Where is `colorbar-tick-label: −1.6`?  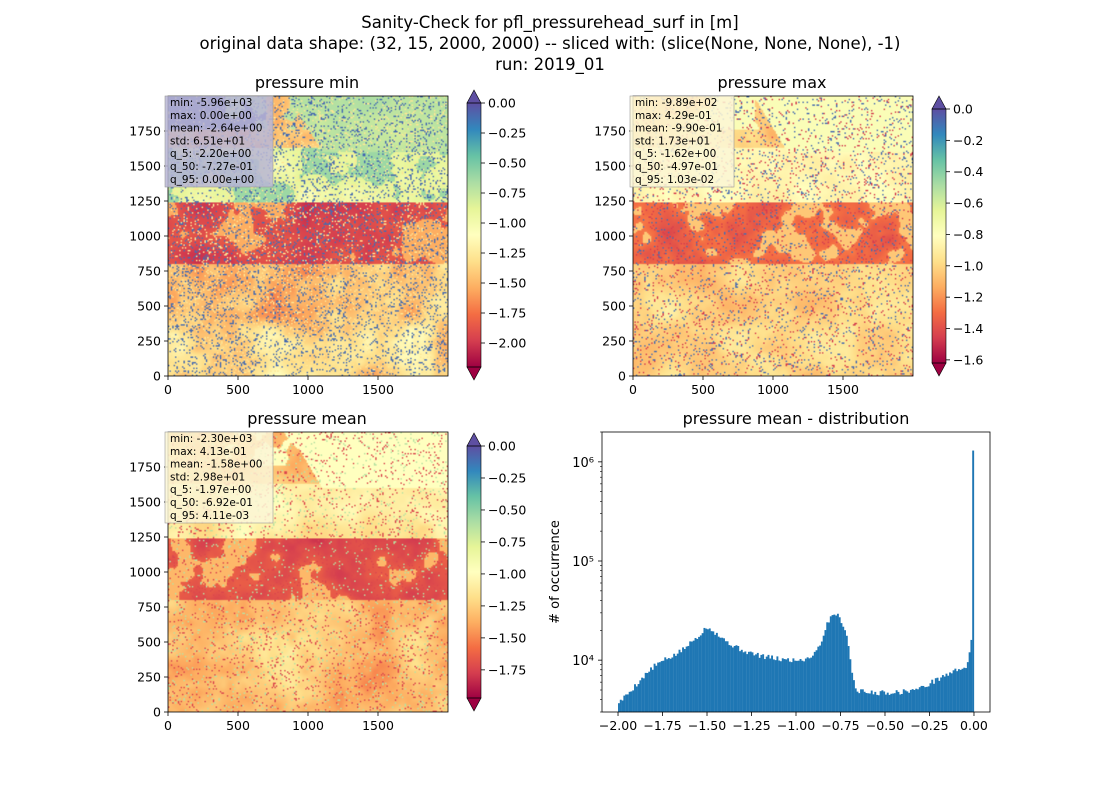
colorbar-tick-label: −1.6 is located at coordinates (968, 359).